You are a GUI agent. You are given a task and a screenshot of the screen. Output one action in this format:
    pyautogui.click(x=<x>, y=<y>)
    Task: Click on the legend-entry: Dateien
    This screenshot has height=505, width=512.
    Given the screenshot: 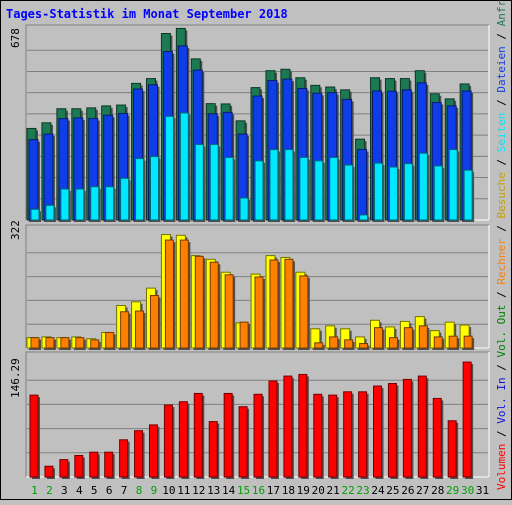 What is the action you would take?
    pyautogui.click(x=501, y=69)
    